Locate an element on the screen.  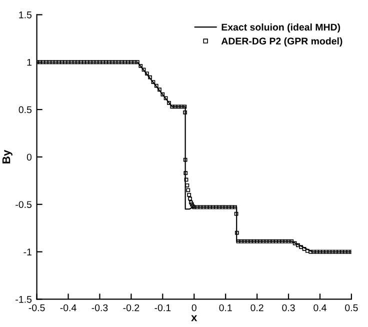
x-tick-label: -0.4 is located at coordinates (68, 308).